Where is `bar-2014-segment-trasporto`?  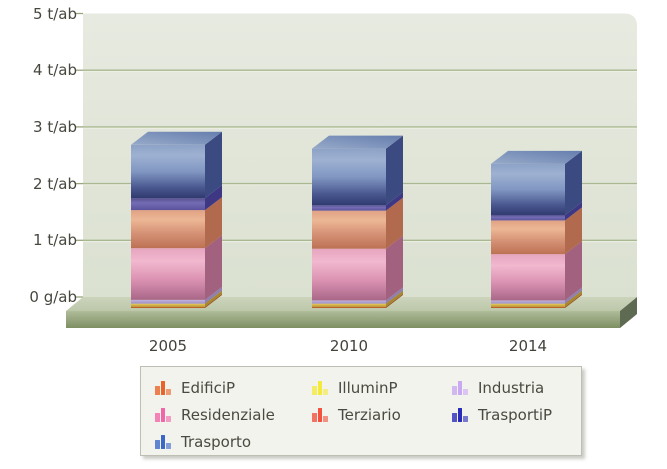 bar-2014-segment-trasporto is located at coordinates (528, 189).